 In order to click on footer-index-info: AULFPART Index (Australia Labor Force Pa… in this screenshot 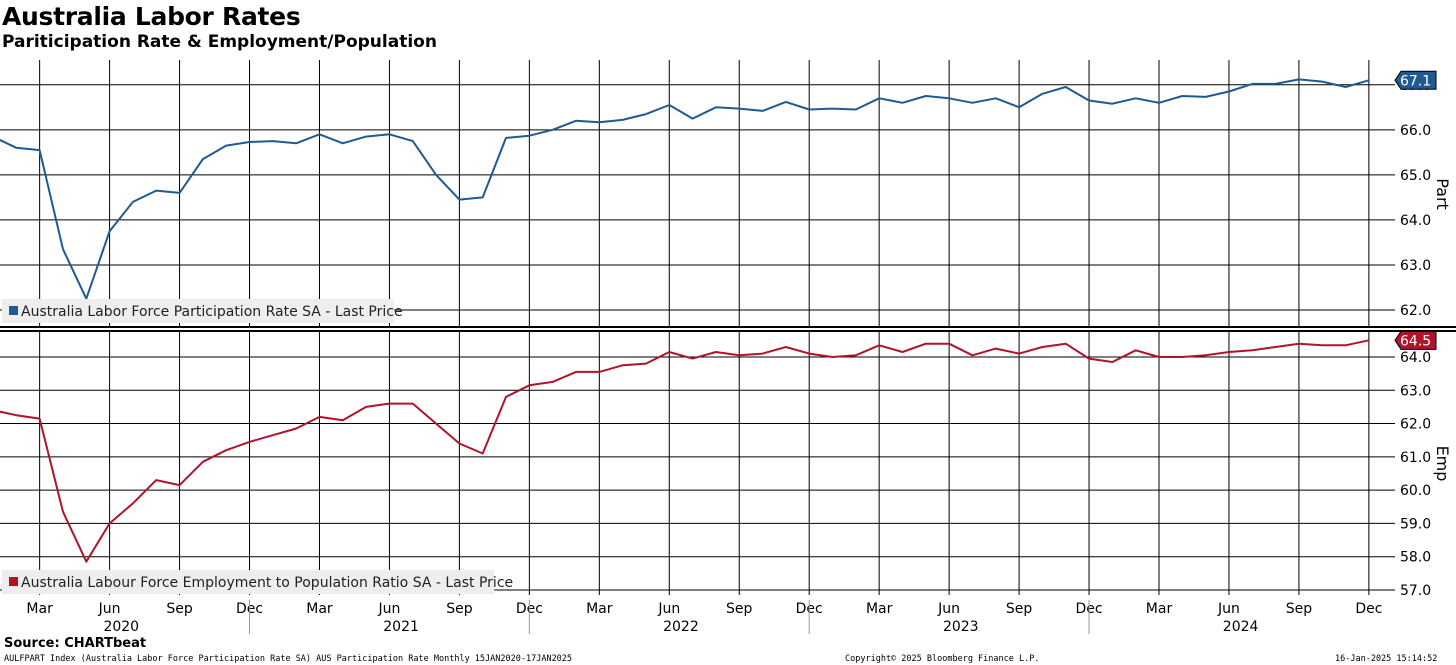, I will do `click(288, 659)`.